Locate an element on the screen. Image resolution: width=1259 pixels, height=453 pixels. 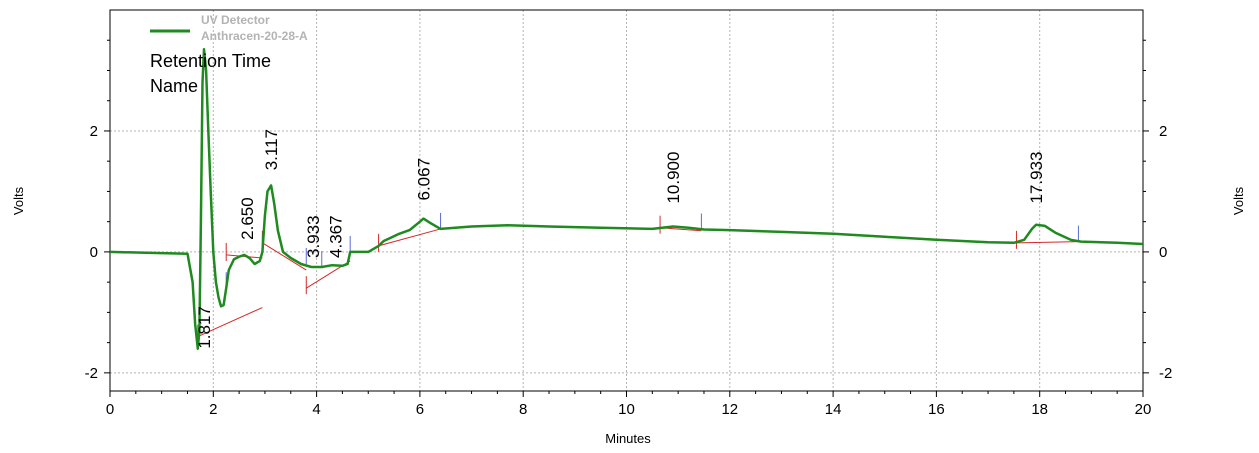
y-tick-label-right: 0 is located at coordinates (1163, 252).